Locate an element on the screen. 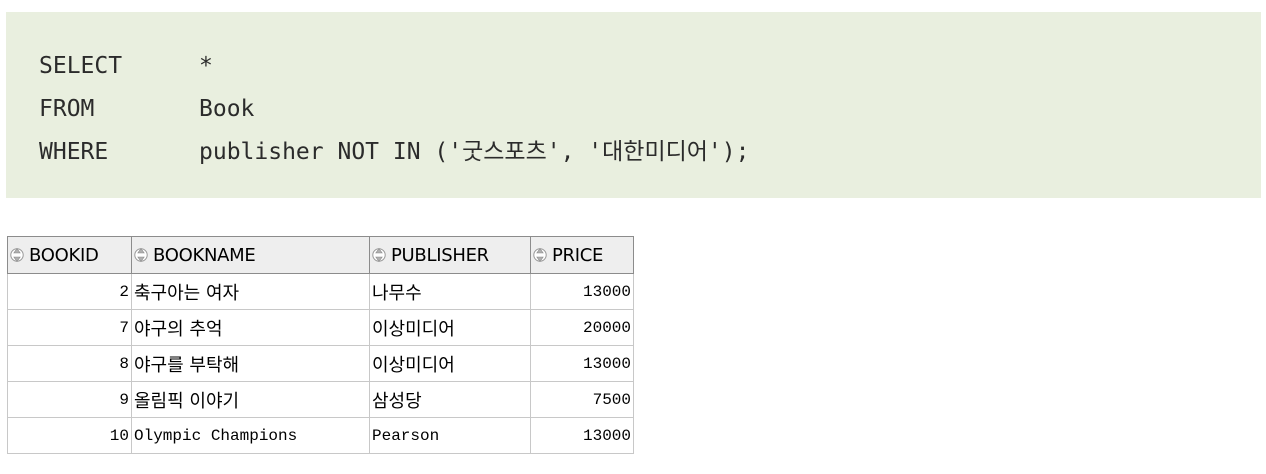  sql-keyword: FROM is located at coordinates (67, 109).